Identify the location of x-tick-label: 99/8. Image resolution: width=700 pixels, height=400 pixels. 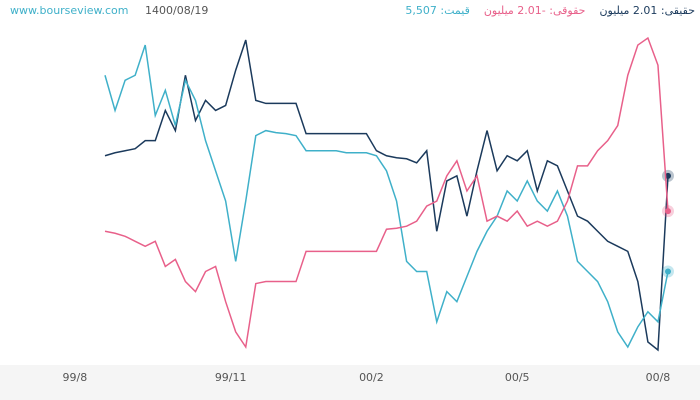
(74, 377).